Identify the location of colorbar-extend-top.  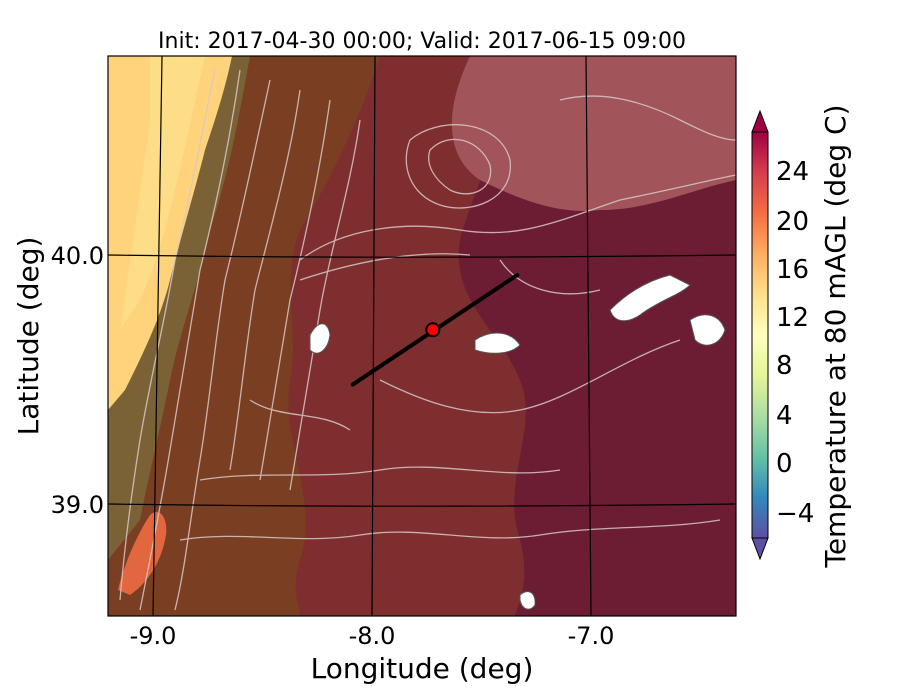
(760, 121).